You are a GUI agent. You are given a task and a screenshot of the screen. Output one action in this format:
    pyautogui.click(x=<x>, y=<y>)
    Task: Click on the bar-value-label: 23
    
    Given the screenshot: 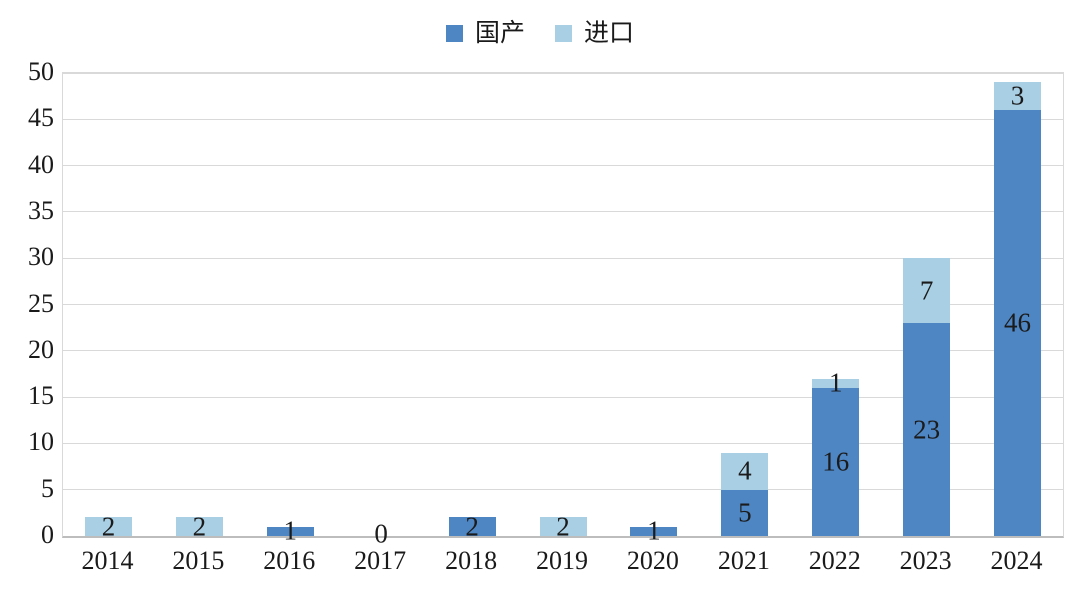 What is the action you would take?
    pyautogui.click(x=927, y=429)
    